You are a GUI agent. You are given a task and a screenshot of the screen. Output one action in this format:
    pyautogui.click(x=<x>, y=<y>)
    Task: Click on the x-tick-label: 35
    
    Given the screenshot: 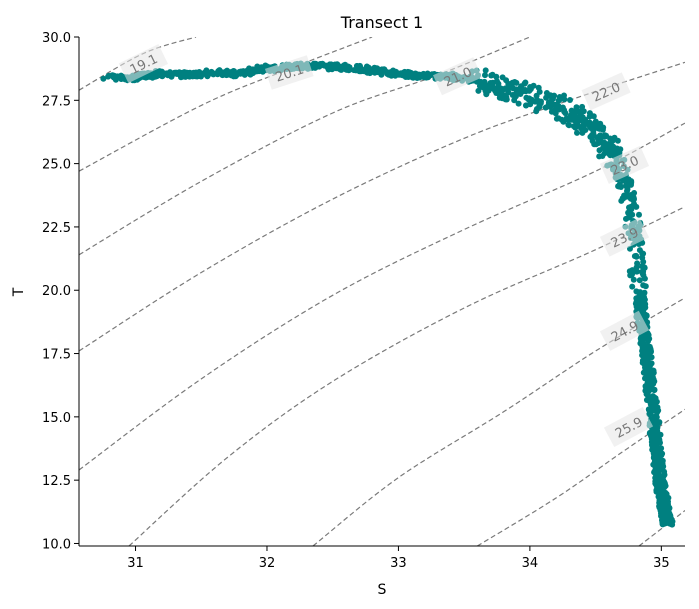 What is the action you would take?
    pyautogui.click(x=661, y=563)
    